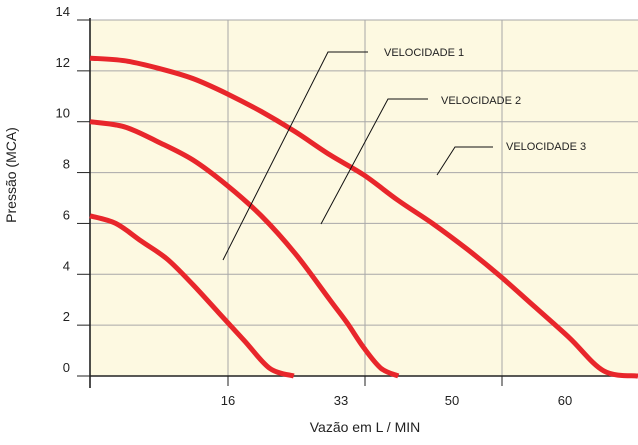 The image size is (638, 445). What do you see at coordinates (565, 400) in the screenshot?
I see `x-tick-label: 60` at bounding box center [565, 400].